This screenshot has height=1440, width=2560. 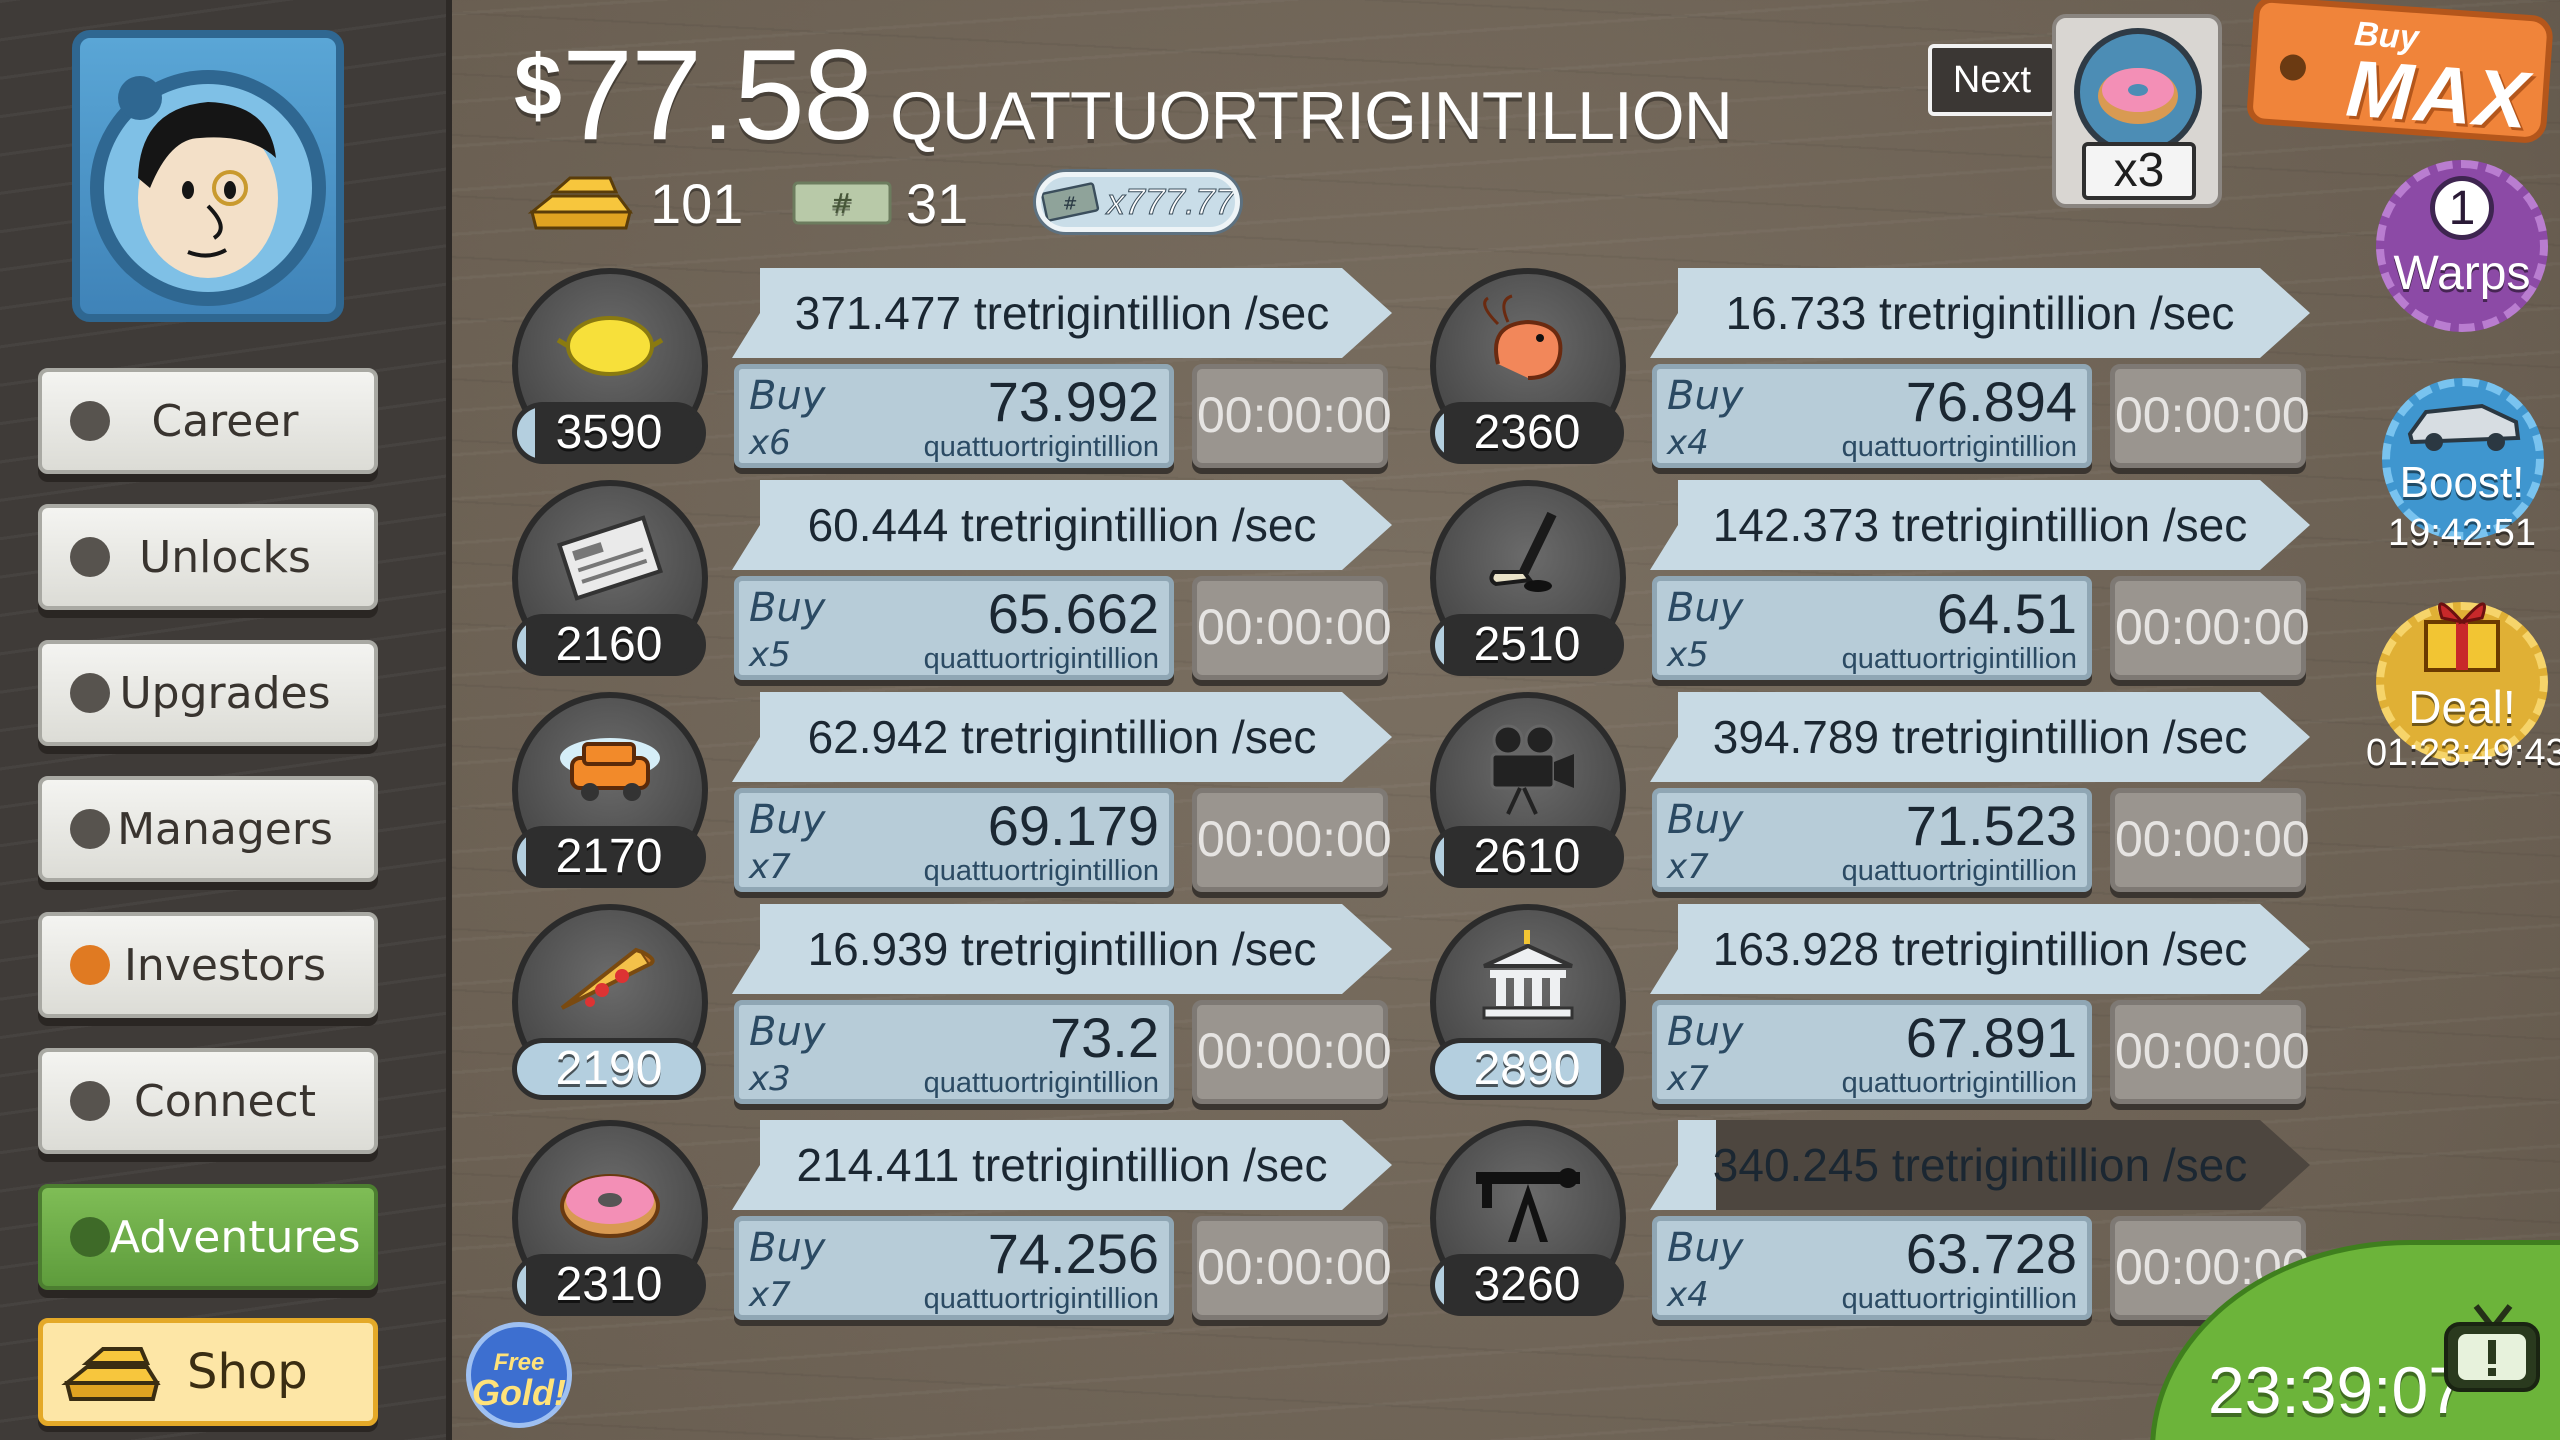 I want to click on car-wash-icon, so click(x=610, y=769).